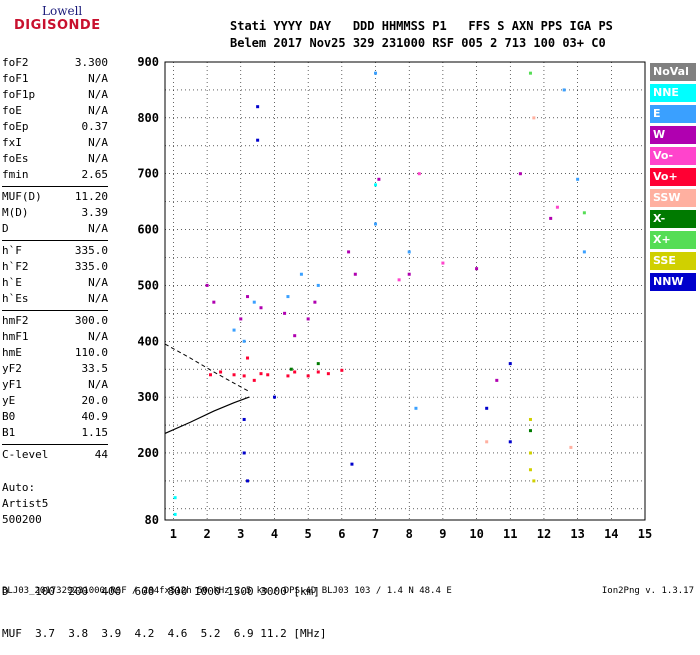 The image size is (700, 655). What do you see at coordinates (148, 453) in the screenshot?
I see `y-tick-label: 200` at bounding box center [148, 453].